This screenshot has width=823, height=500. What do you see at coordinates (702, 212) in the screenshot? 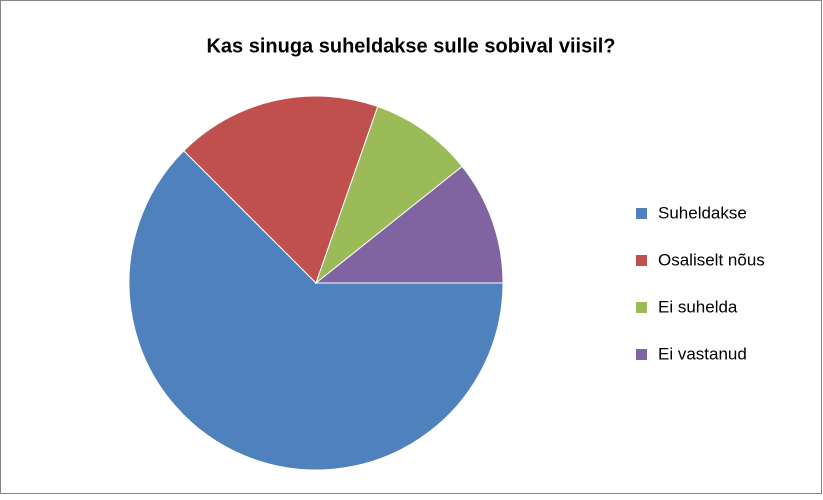
I see `legend-label: Suheldakse` at bounding box center [702, 212].